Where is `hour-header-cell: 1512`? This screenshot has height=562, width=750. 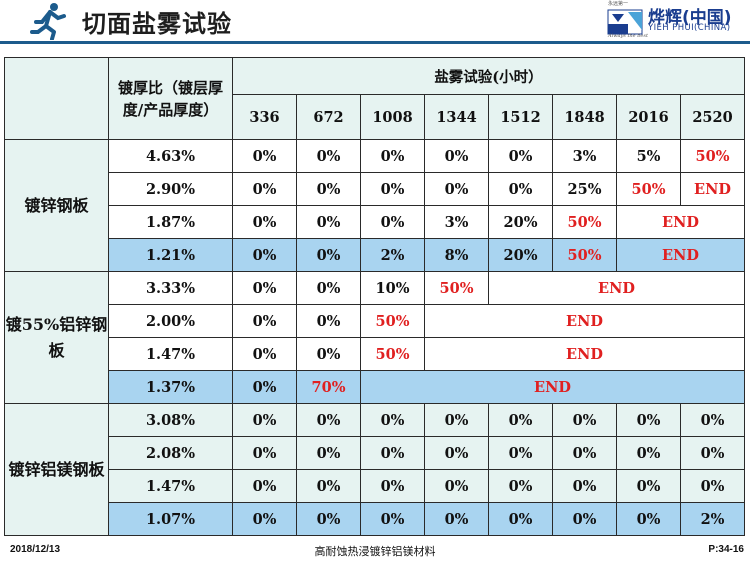 hour-header-cell: 1512 is located at coordinates (520, 117).